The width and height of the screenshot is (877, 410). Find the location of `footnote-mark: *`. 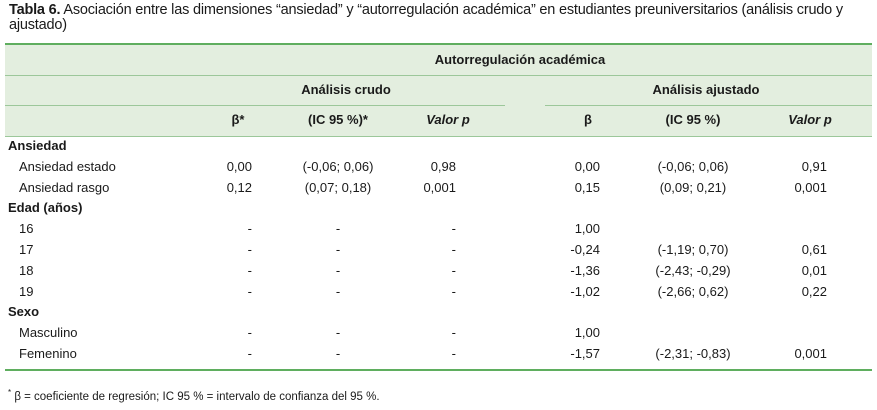

footnote-mark: * is located at coordinates (10, 392).